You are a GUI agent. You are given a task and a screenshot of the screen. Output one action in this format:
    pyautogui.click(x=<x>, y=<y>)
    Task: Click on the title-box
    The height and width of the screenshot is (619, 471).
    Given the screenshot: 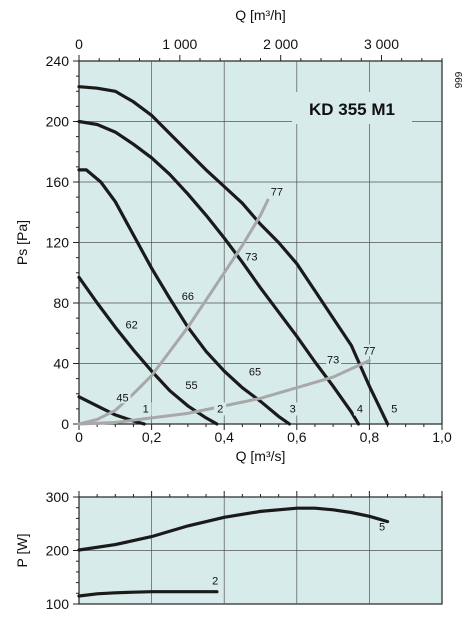 What is the action you would take?
    pyautogui.click(x=352, y=108)
    